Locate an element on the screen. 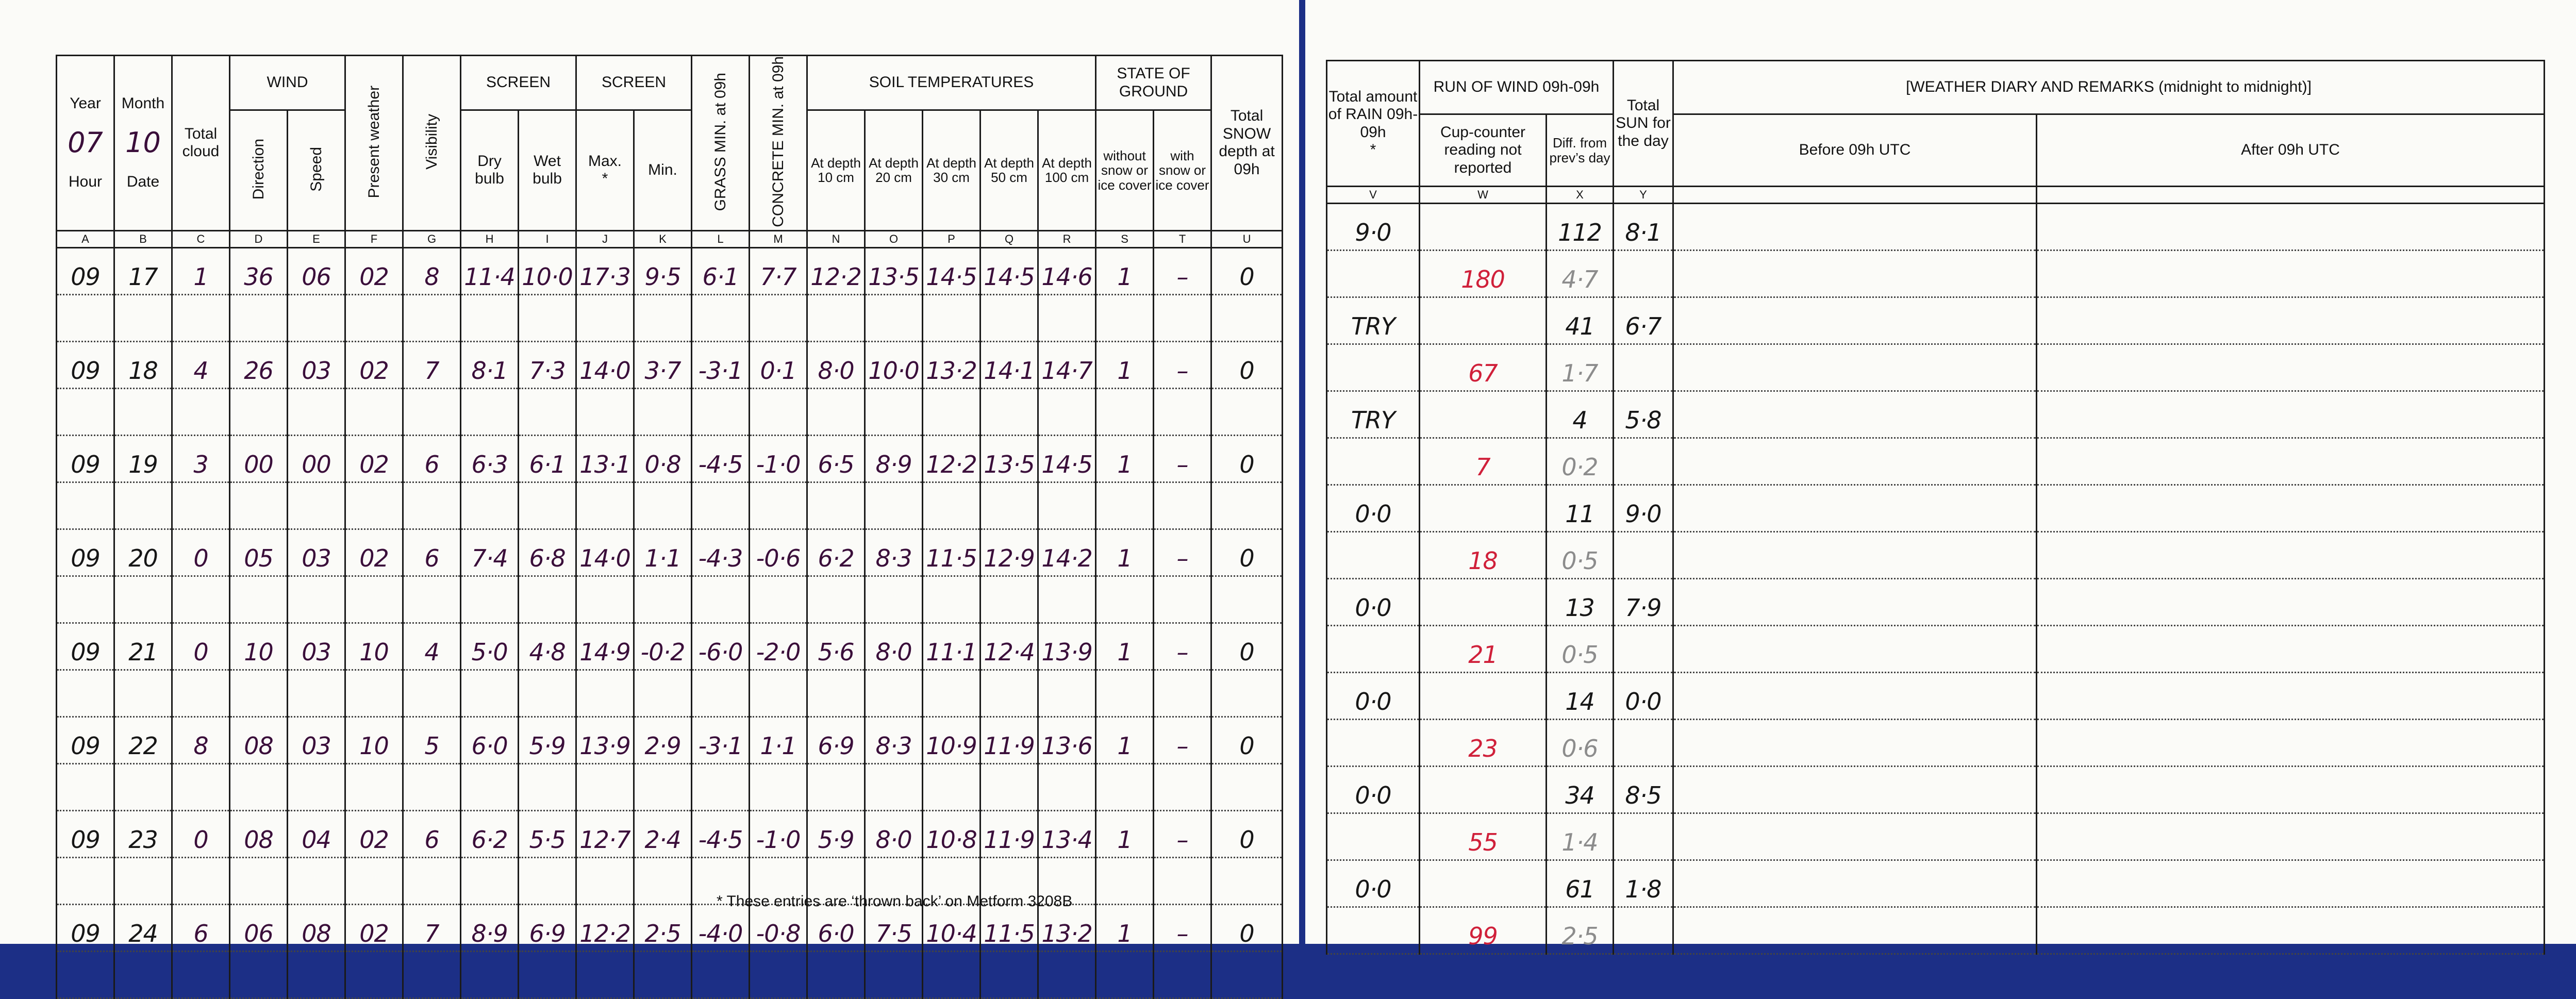 Image resolution: width=2576 pixels, height=999 pixels. observation-cell: 10 is located at coordinates (258, 647).